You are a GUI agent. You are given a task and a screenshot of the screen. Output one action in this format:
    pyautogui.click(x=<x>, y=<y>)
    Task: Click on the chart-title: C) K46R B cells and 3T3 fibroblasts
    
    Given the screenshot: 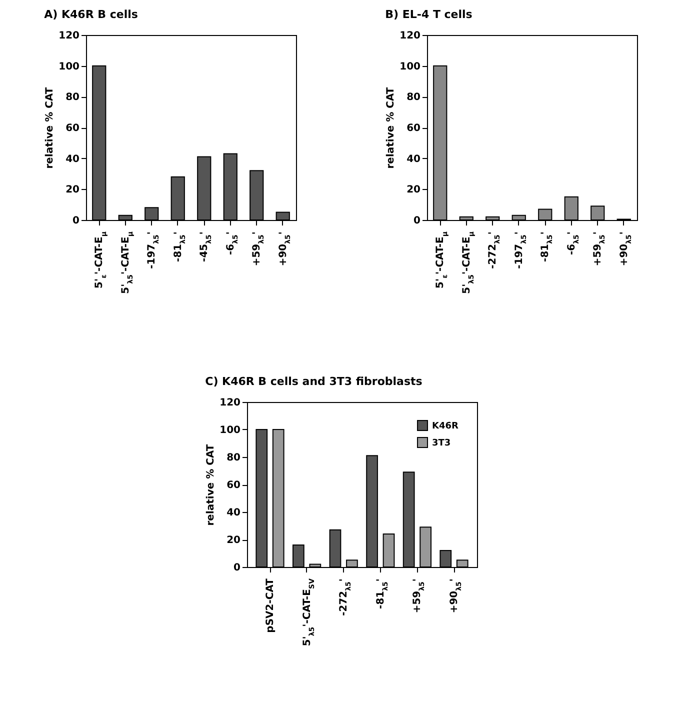 What is the action you would take?
    pyautogui.click(x=313, y=381)
    